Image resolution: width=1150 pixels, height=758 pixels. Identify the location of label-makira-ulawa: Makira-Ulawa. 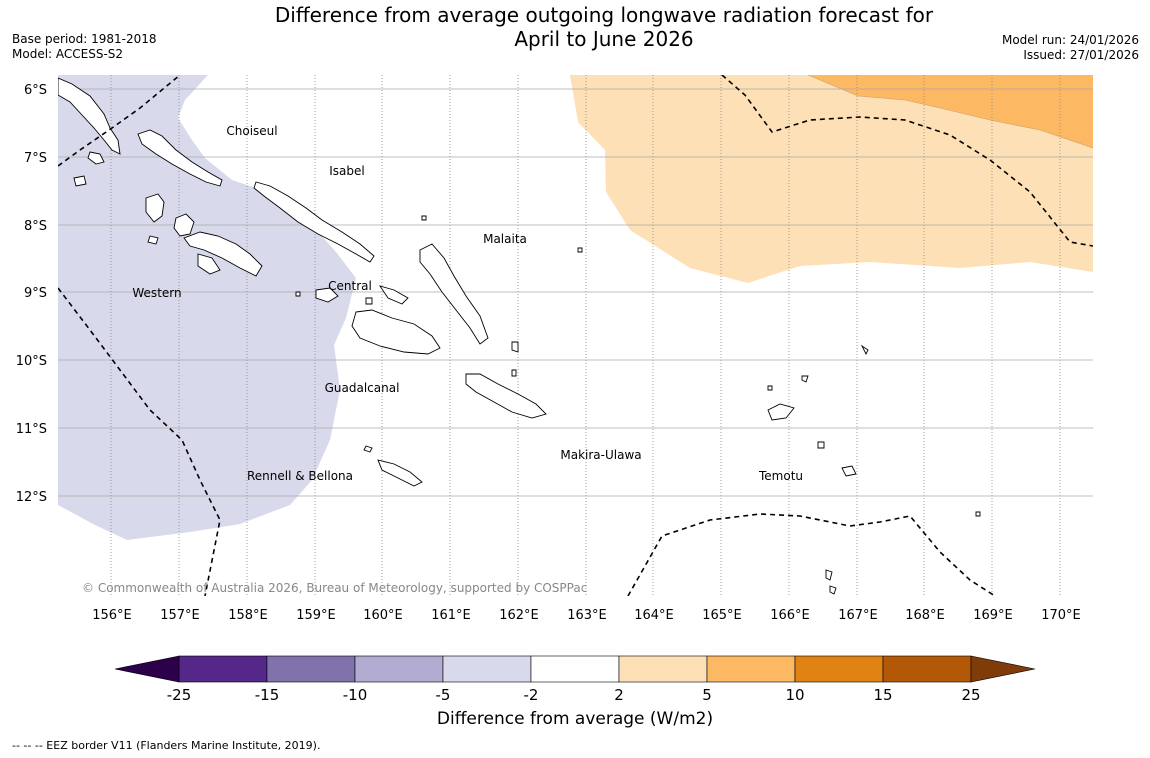
(600, 455).